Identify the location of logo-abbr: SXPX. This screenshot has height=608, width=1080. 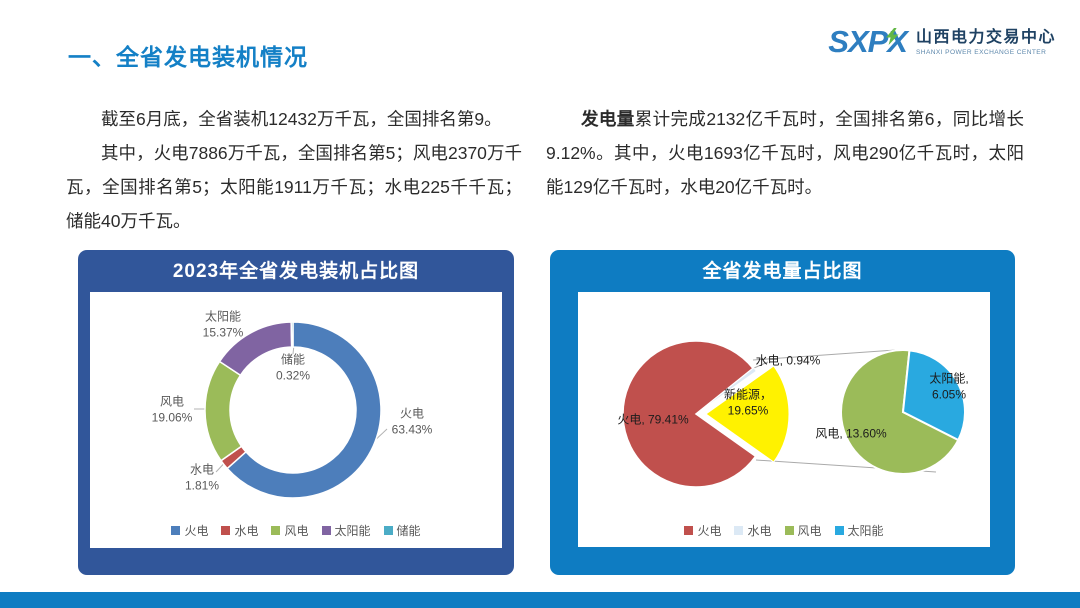
(868, 42).